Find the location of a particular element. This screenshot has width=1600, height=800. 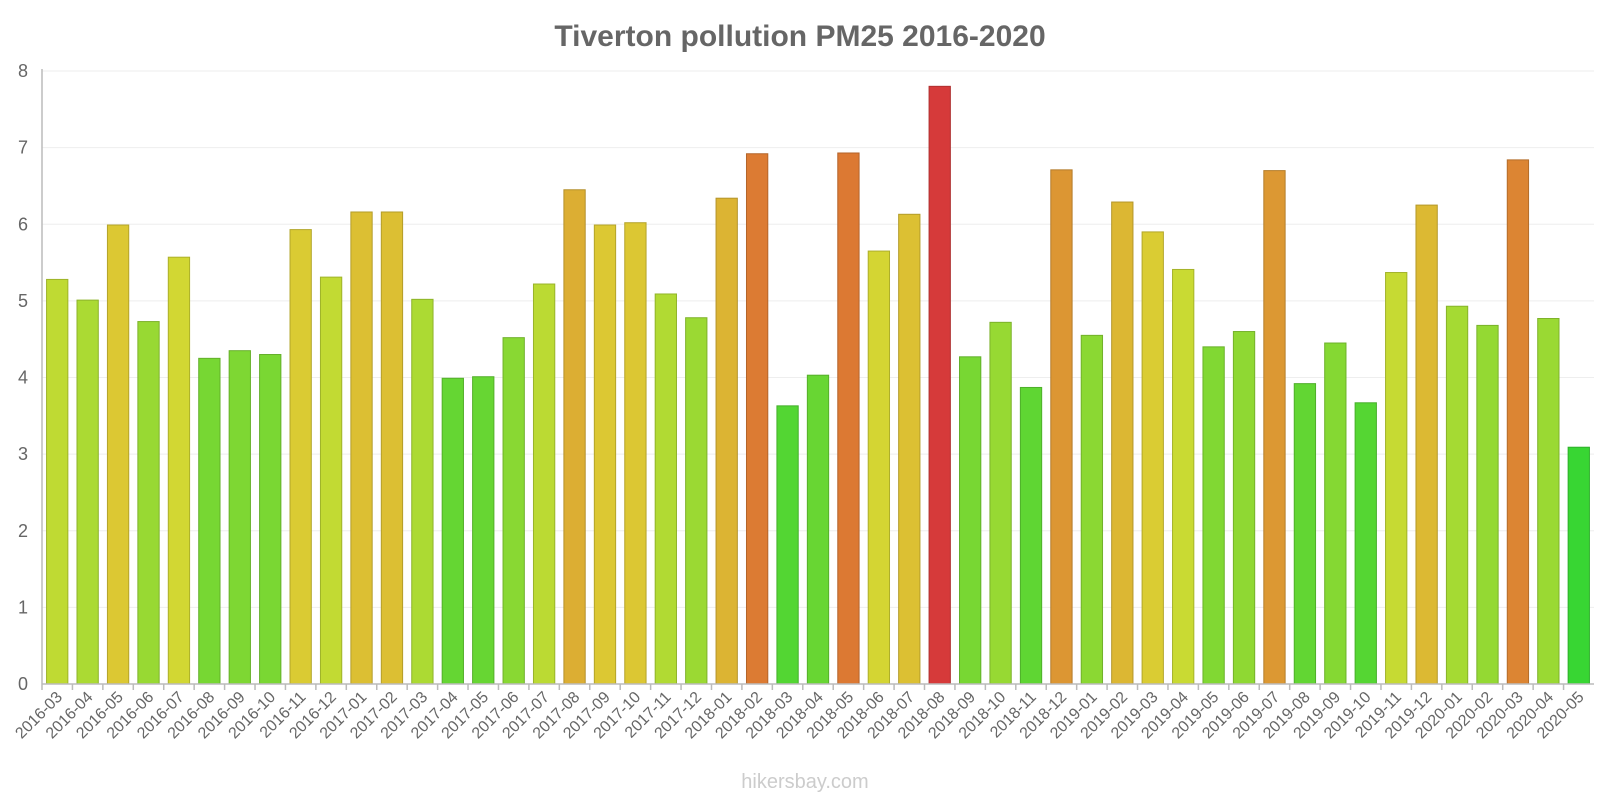

y-tick-label: 0 is located at coordinates (23, 684).